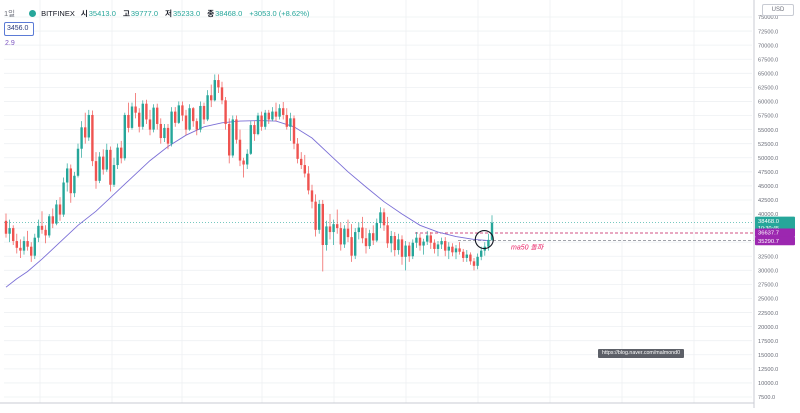  Describe the element at coordinates (768, 370) in the screenshot. I see `y-tick-label: 12500.0` at that location.